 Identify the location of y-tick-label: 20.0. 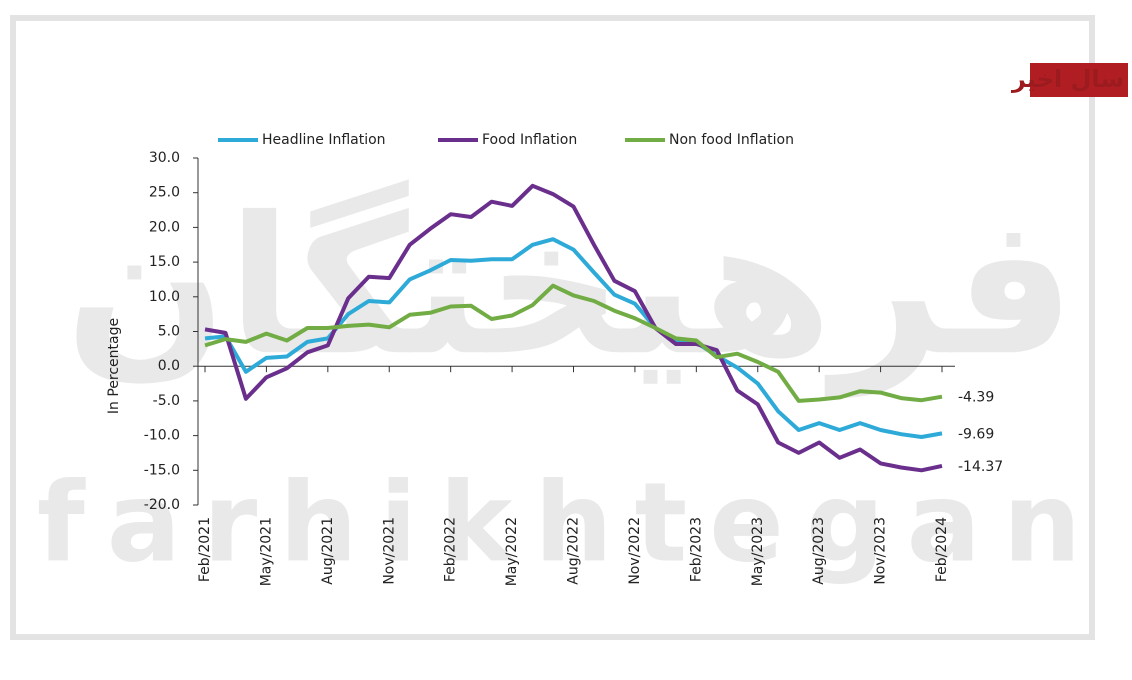
(164, 227).